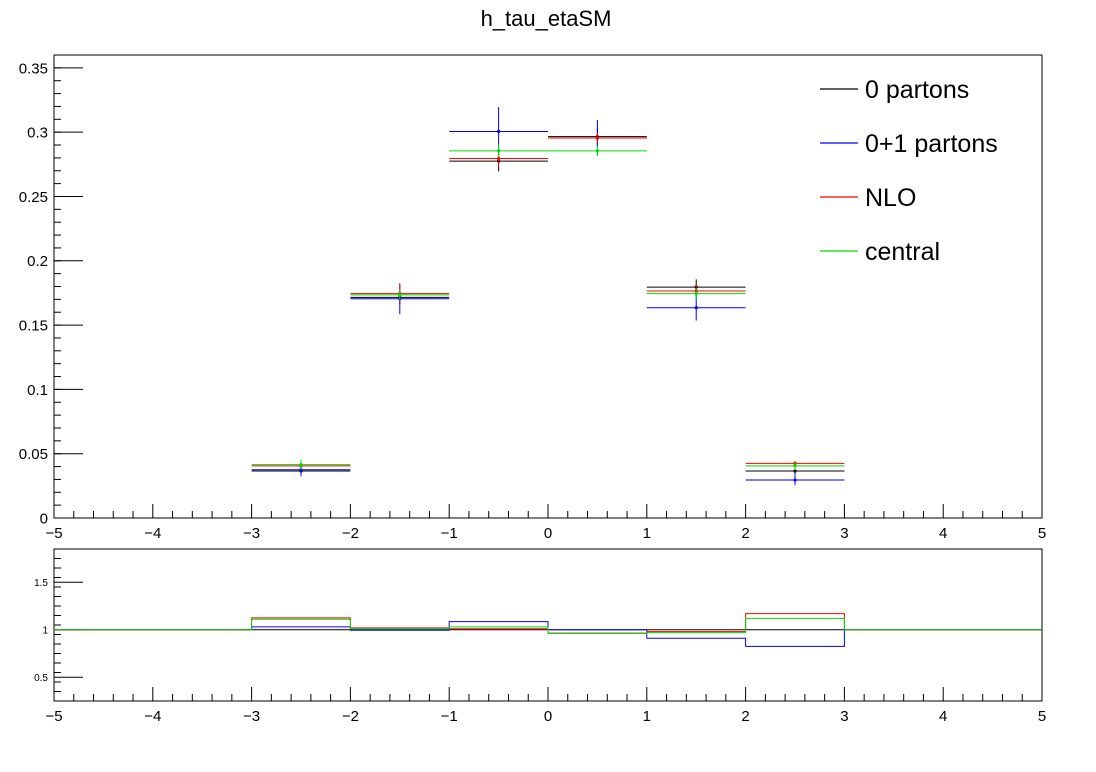  I want to click on main-x-tick-label: −3, so click(251, 533).